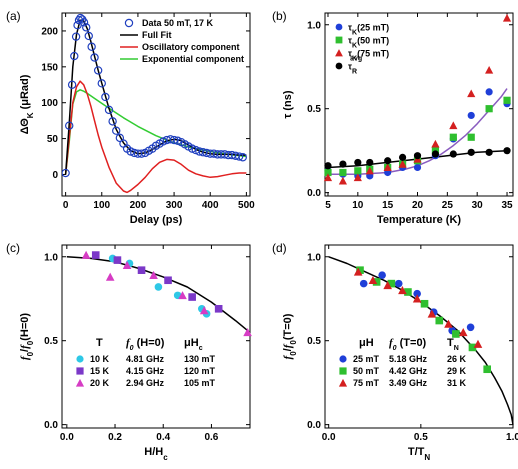 The height and width of the screenshot is (469, 518). What do you see at coordinates (366, 371) in the screenshot?
I see `legend-entry: 50 mT` at bounding box center [366, 371].